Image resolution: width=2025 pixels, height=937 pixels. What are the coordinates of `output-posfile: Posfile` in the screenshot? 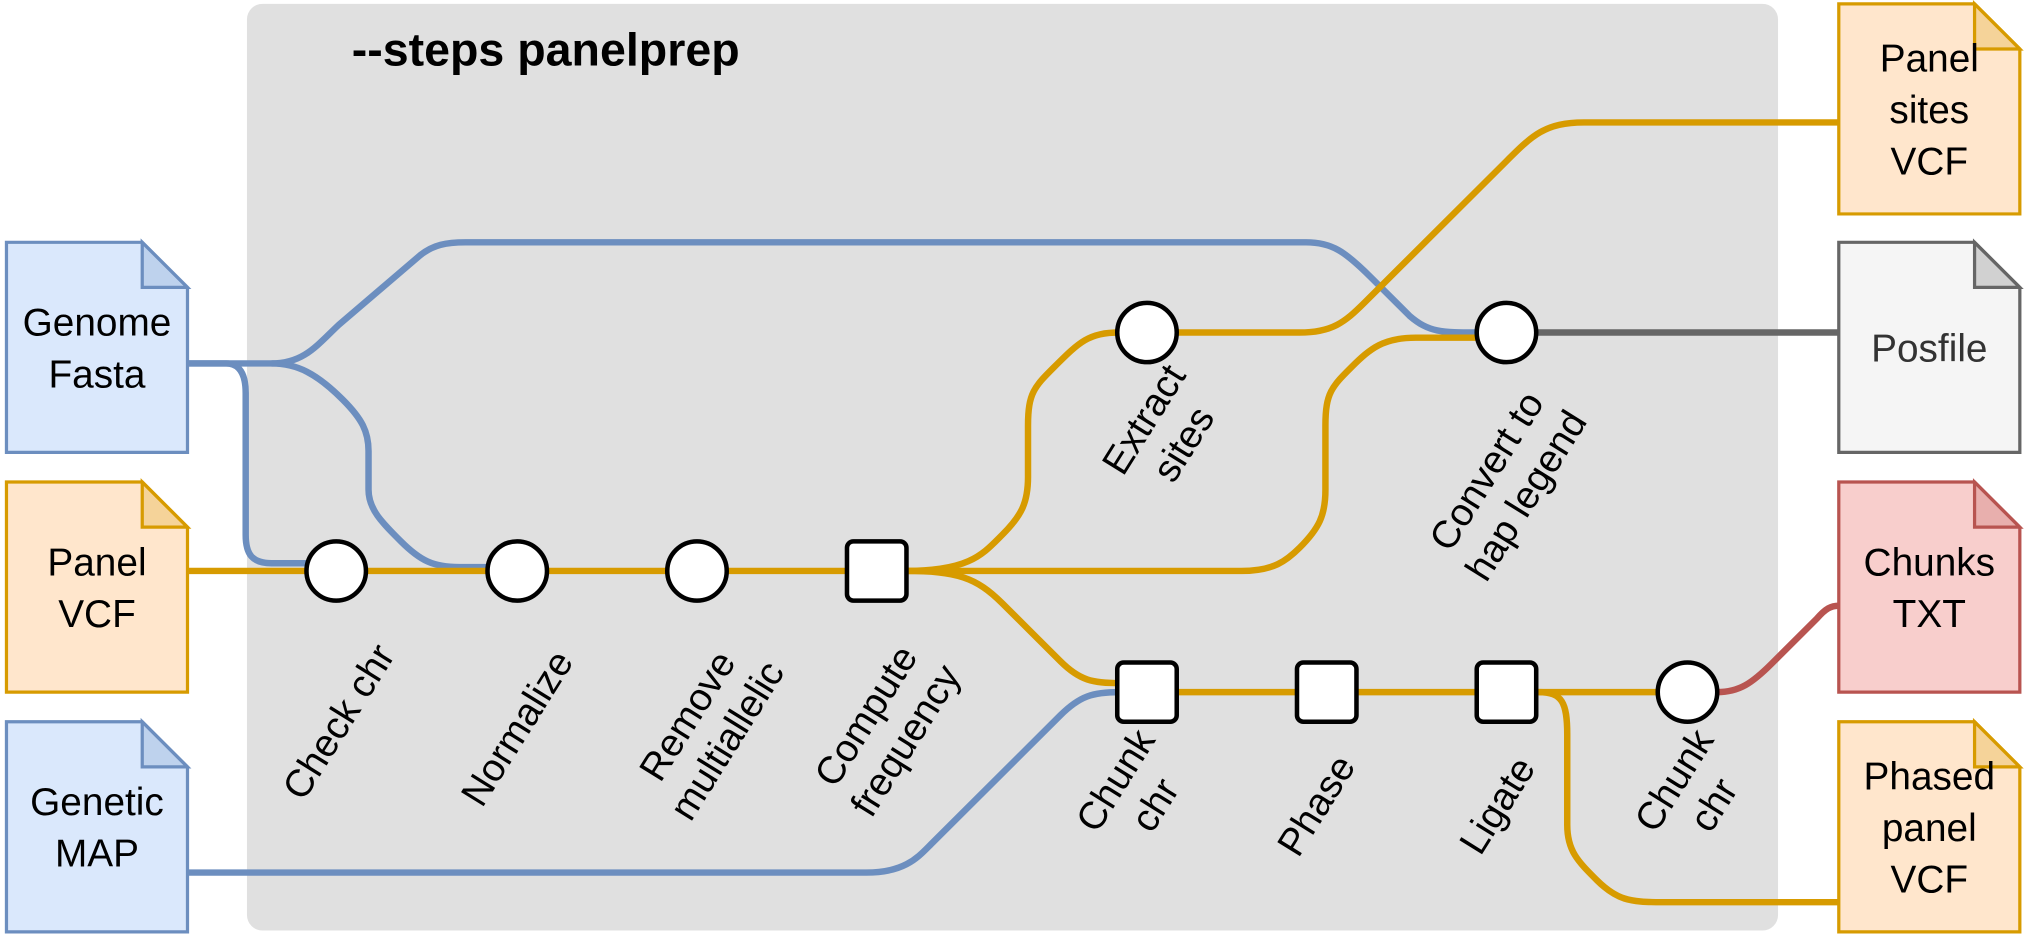 It's located at (1930, 346).